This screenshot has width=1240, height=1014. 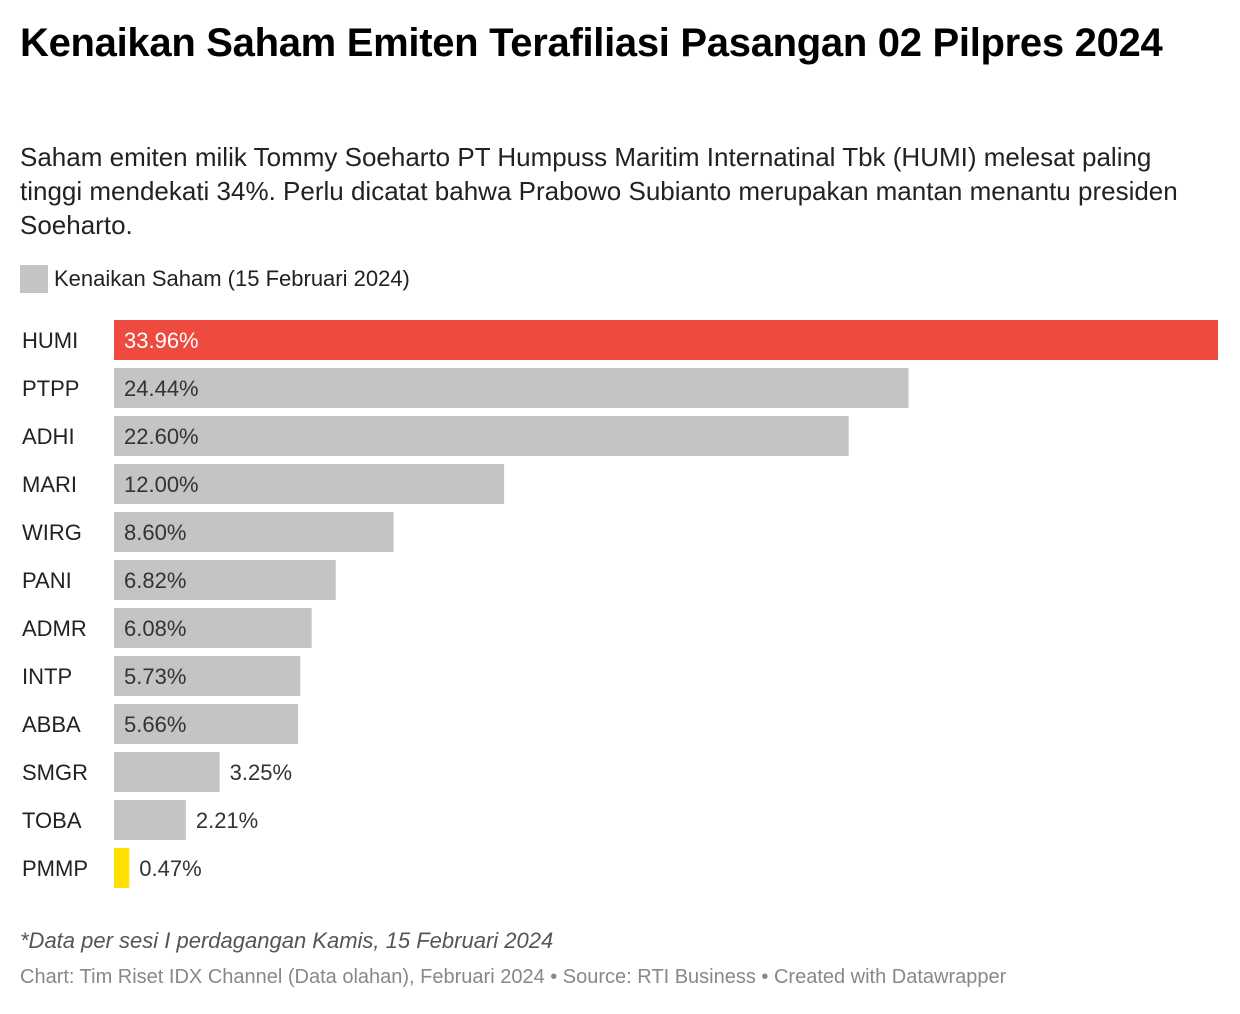 What do you see at coordinates (34, 279) in the screenshot?
I see `legend-swatch` at bounding box center [34, 279].